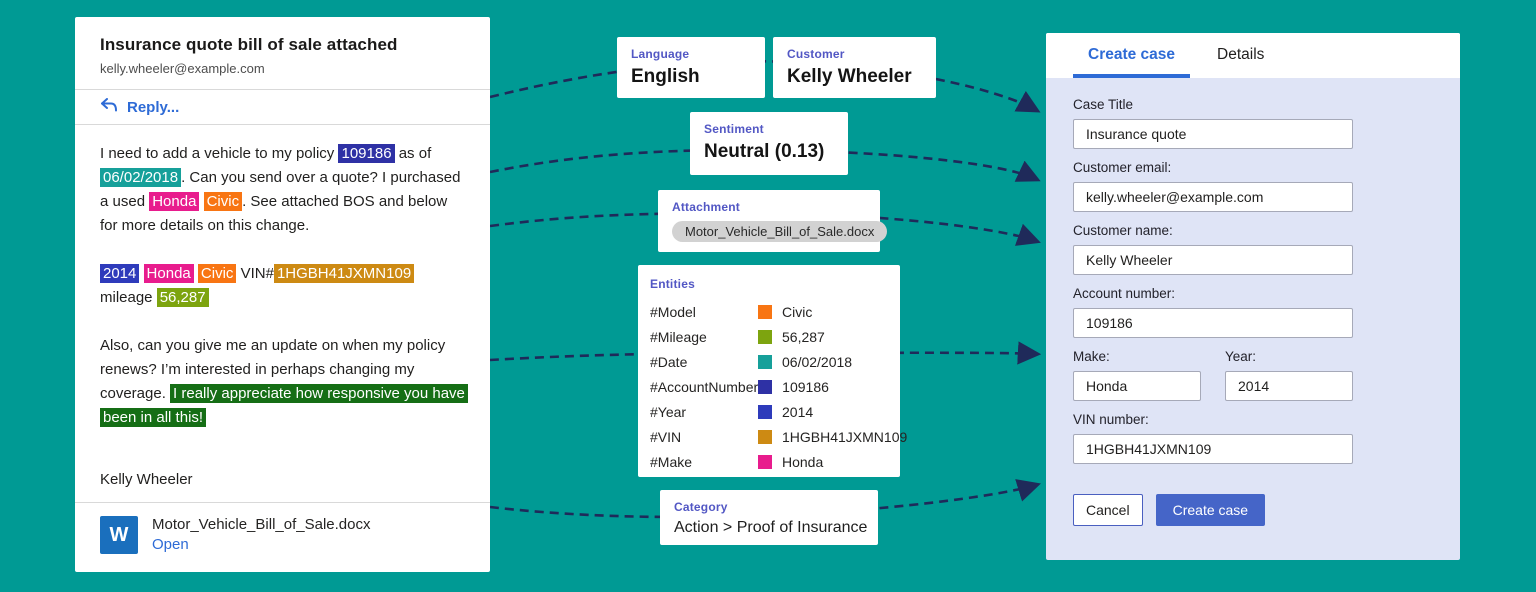 This screenshot has width=1536, height=592. What do you see at coordinates (1213, 449) in the screenshot?
I see `vin-input` at bounding box center [1213, 449].